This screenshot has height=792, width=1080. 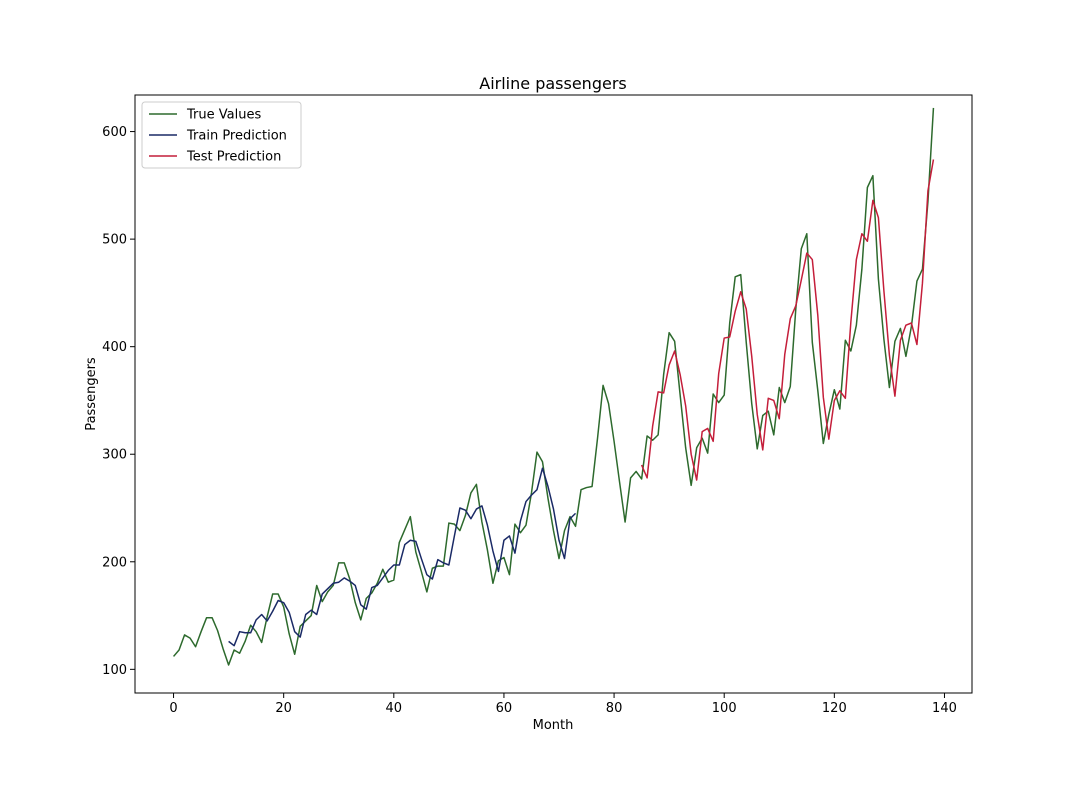 What do you see at coordinates (114, 132) in the screenshot?
I see `y-tick-label: 600` at bounding box center [114, 132].